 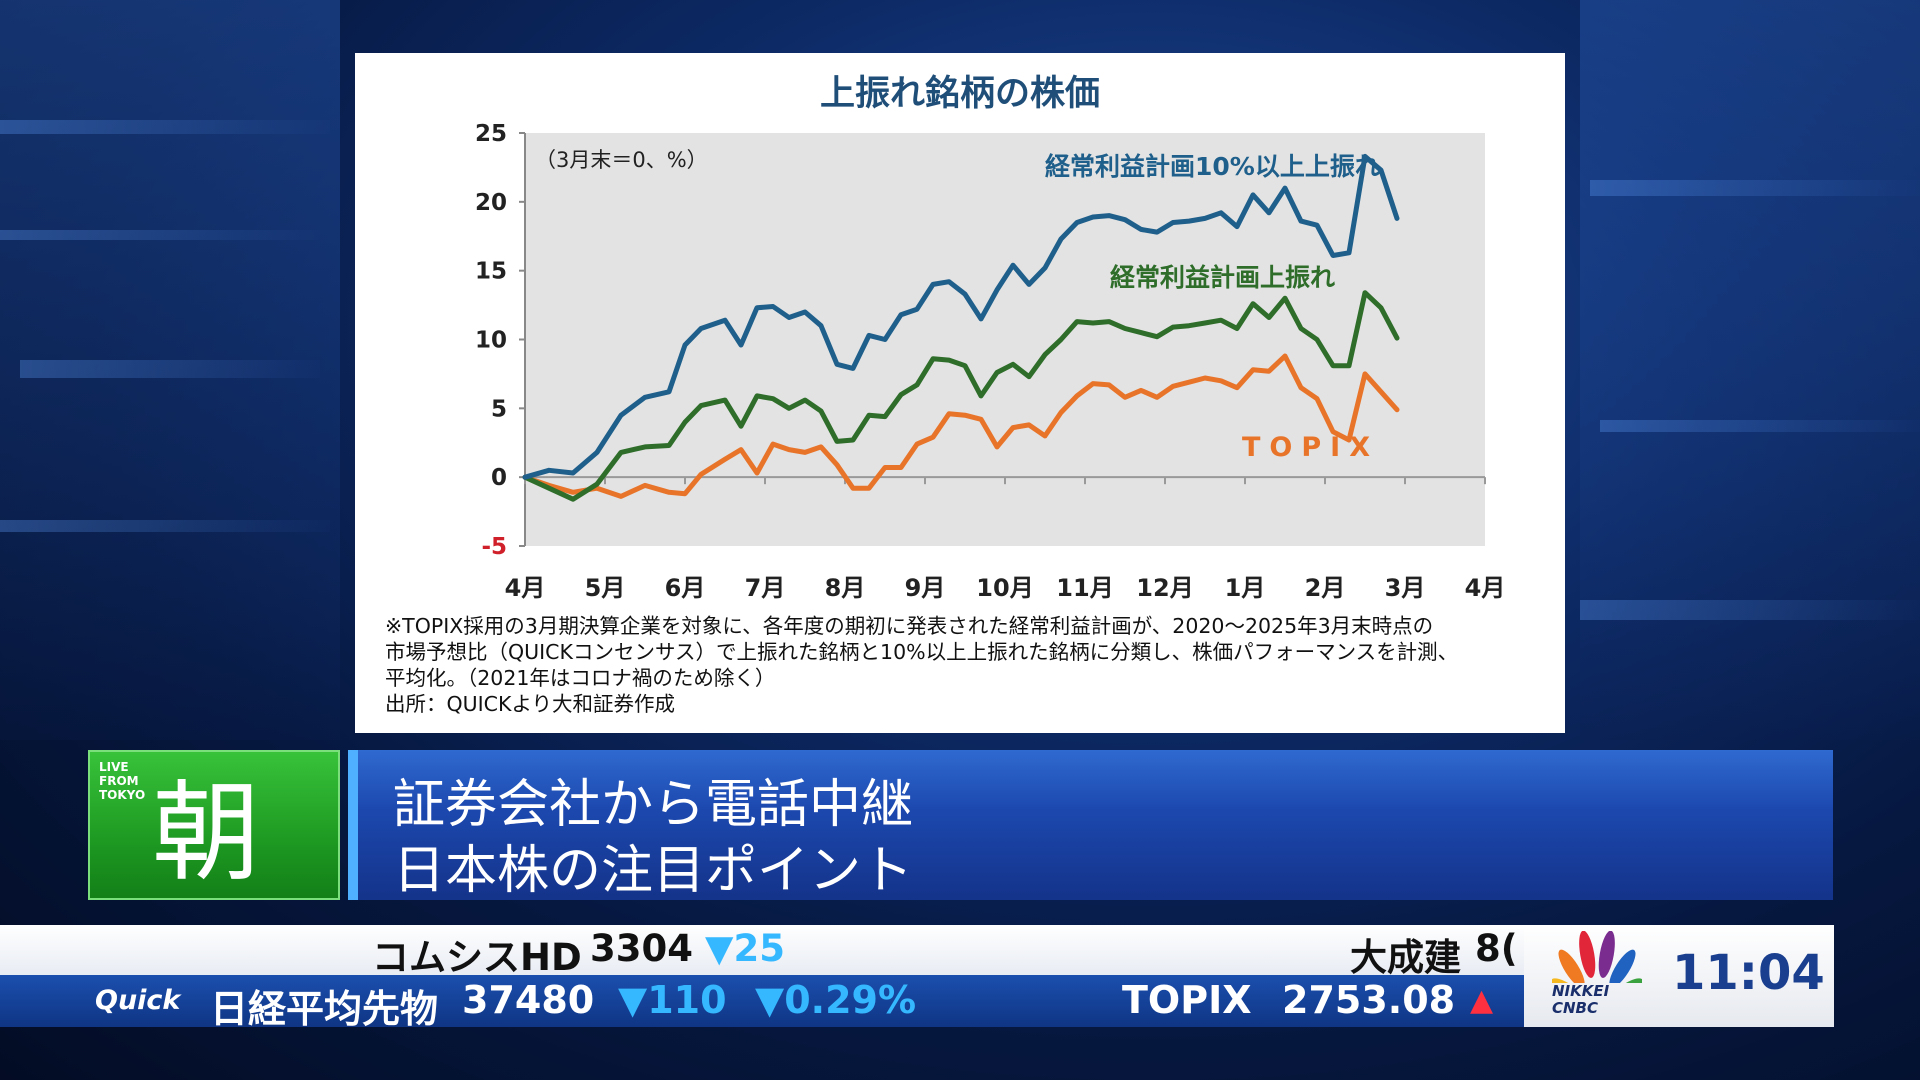 What do you see at coordinates (845, 588) in the screenshot?
I see `x-tick-label: 8月` at bounding box center [845, 588].